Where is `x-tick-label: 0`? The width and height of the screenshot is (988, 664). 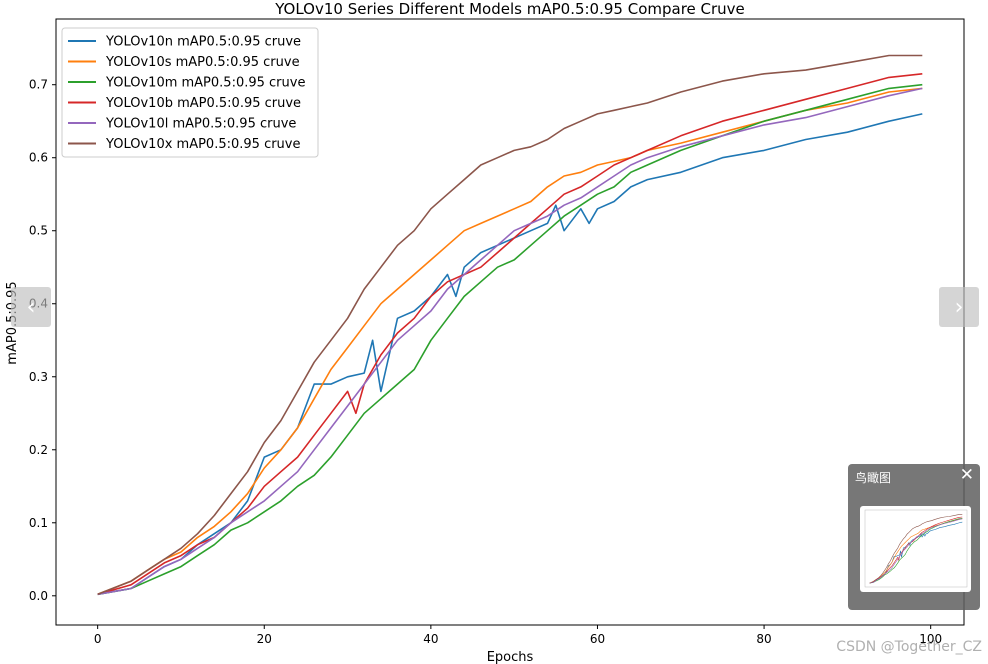 x-tick-label: 0 is located at coordinates (98, 639).